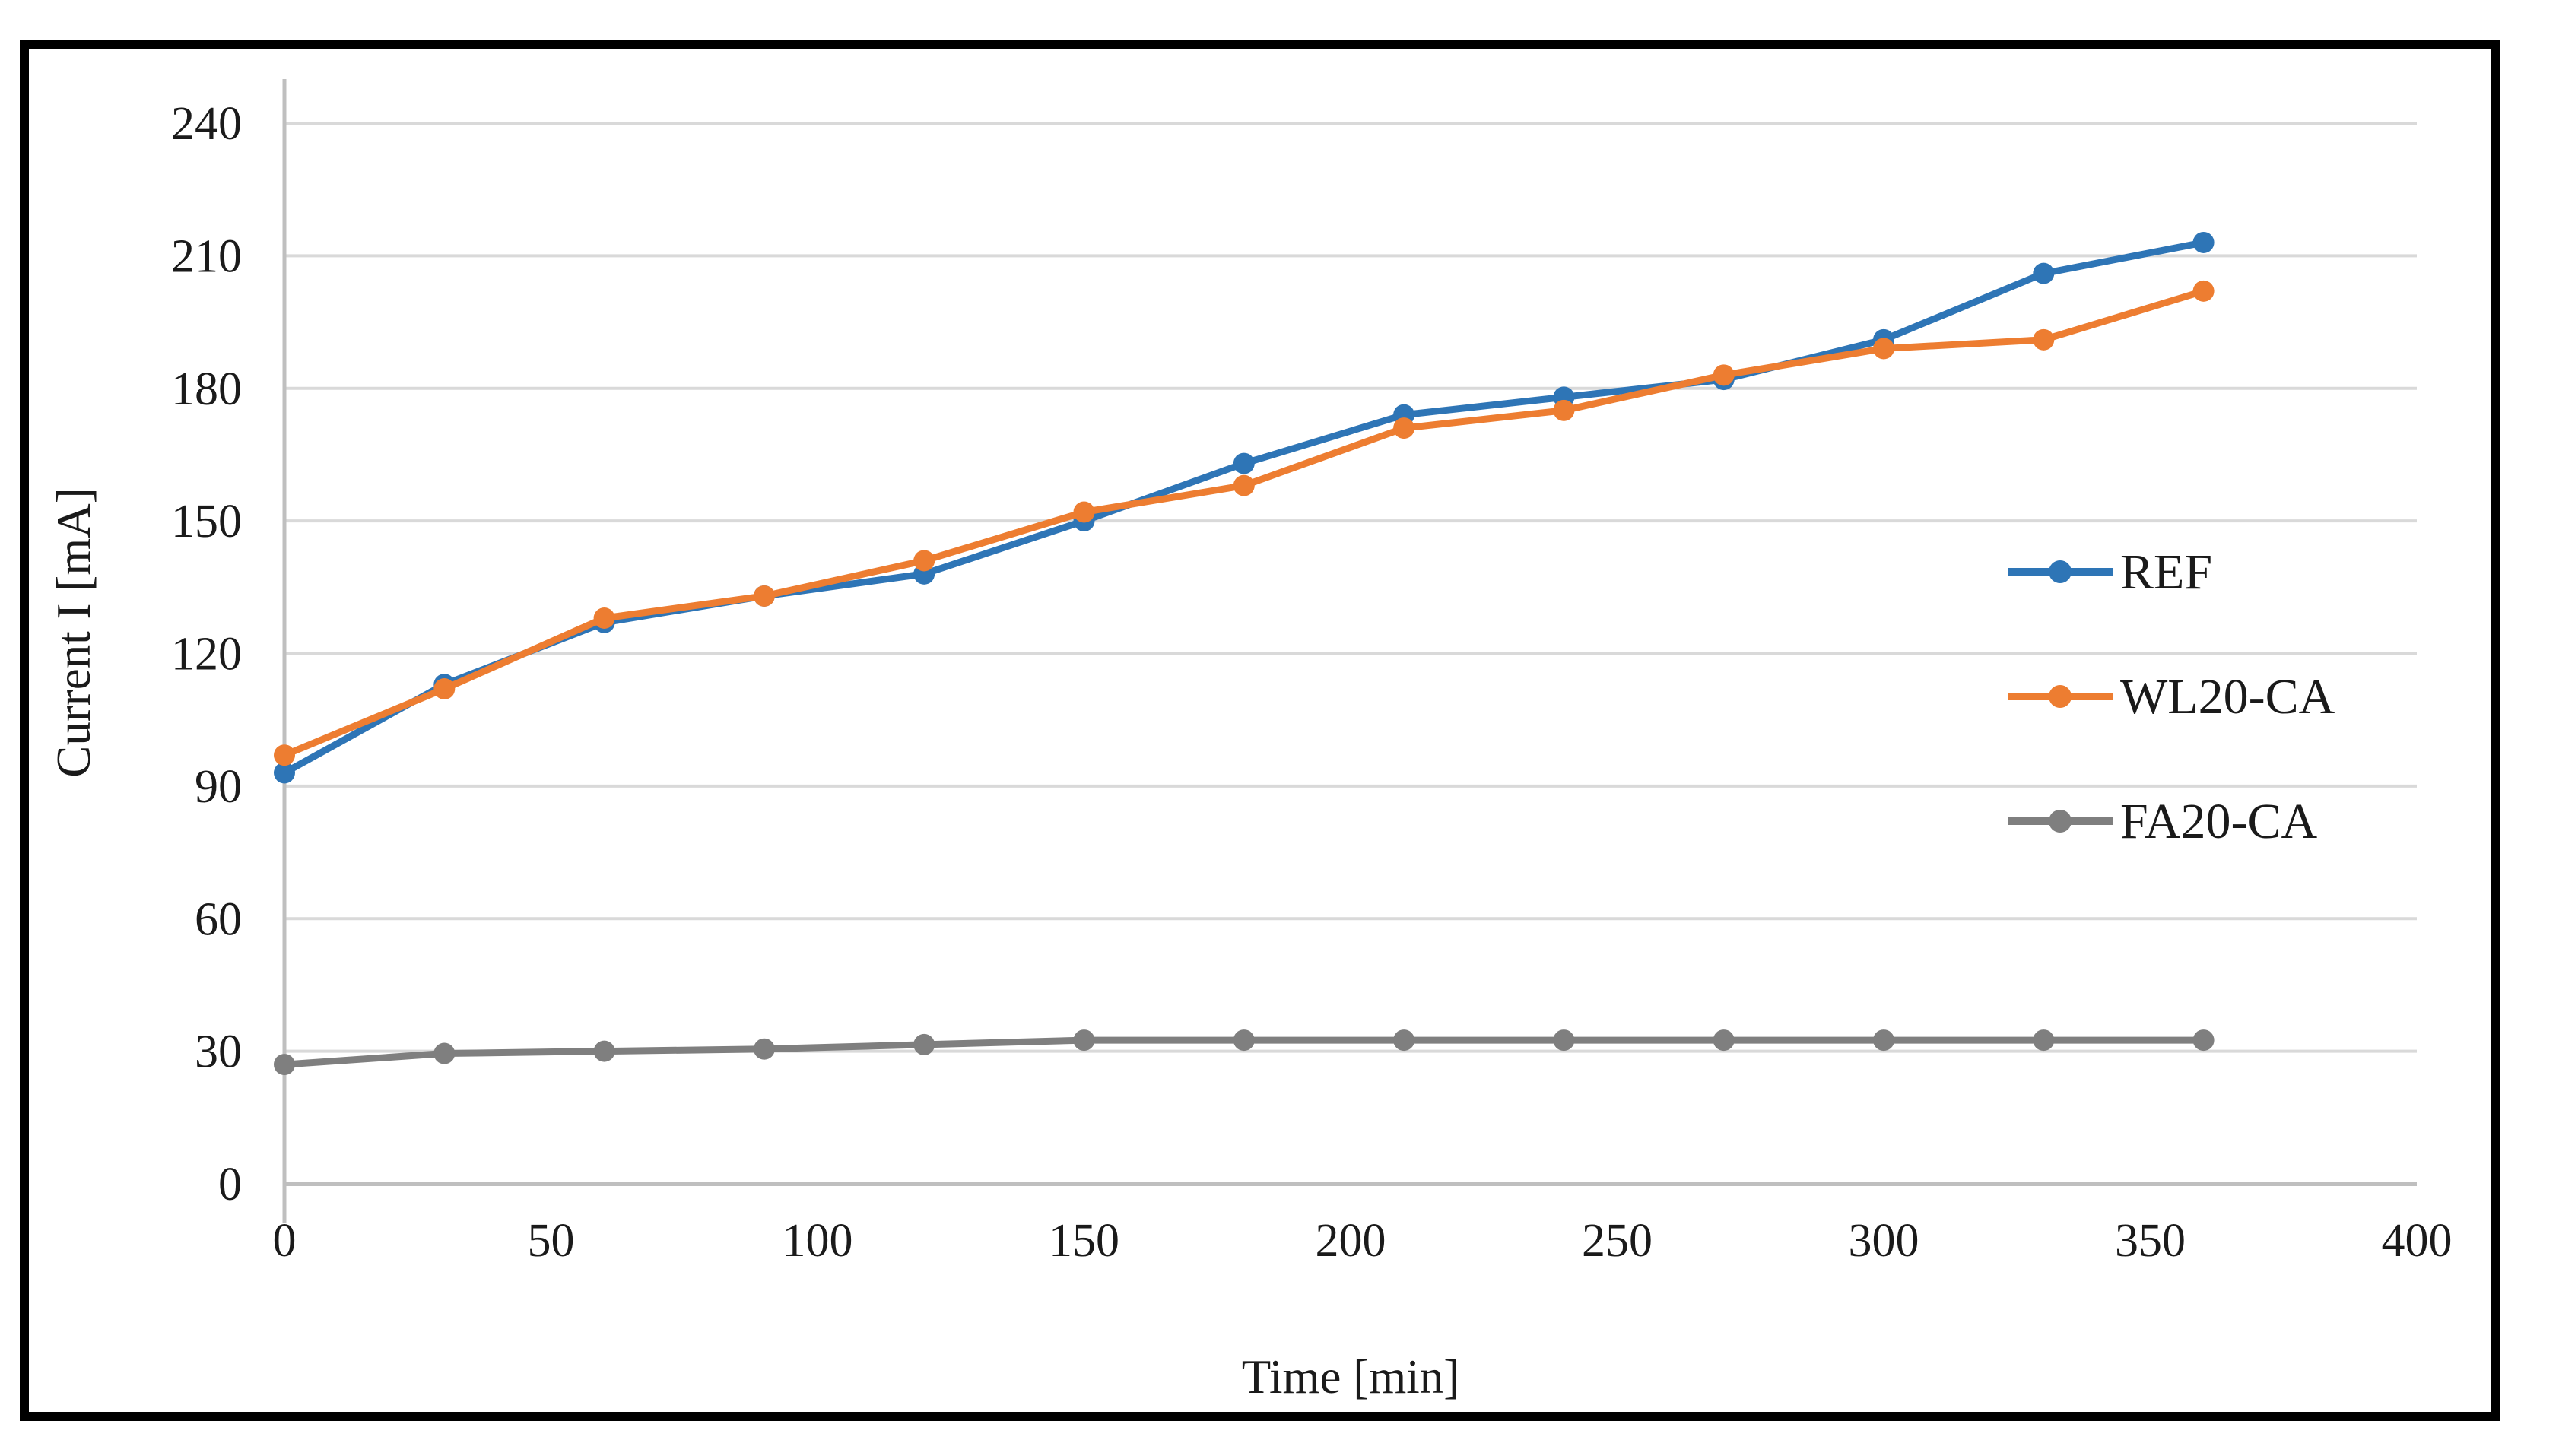 This screenshot has height=1456, width=2559. I want to click on y-tick-label: 120, so click(207, 654).